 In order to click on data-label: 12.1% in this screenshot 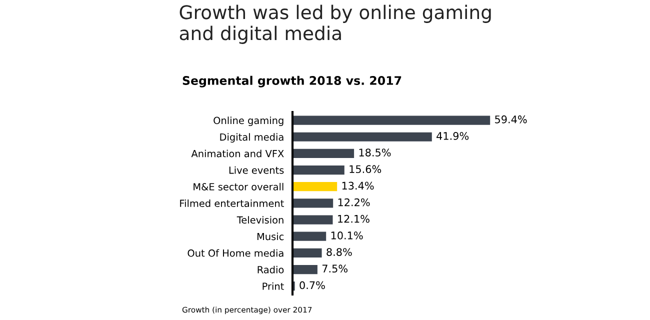, I will do `click(354, 218)`.